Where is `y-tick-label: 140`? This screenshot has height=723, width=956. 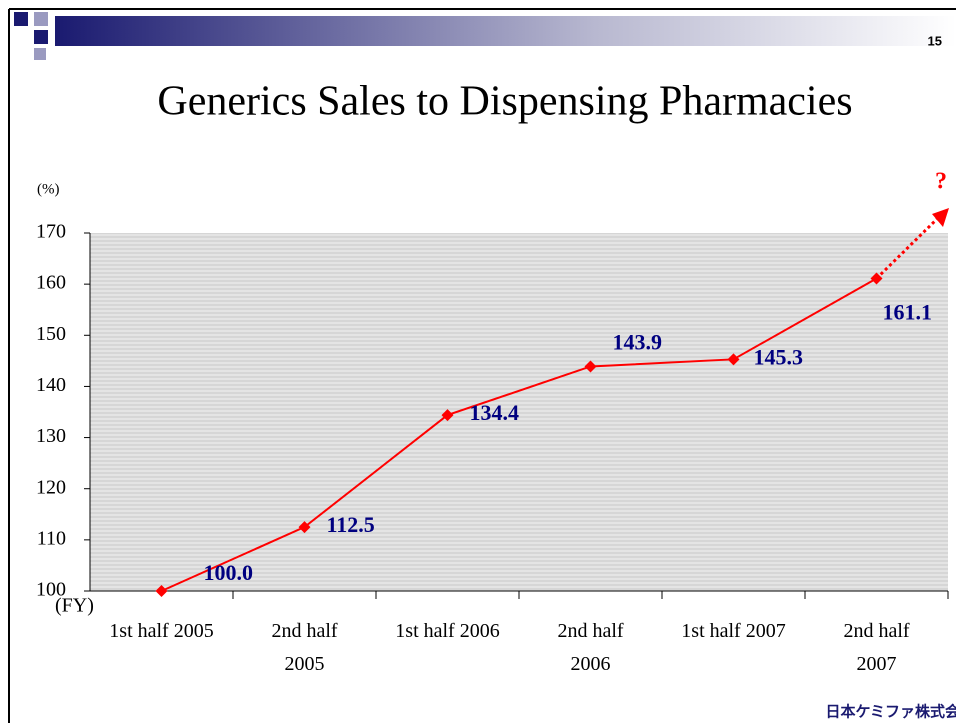
y-tick-label: 140 is located at coordinates (51, 385).